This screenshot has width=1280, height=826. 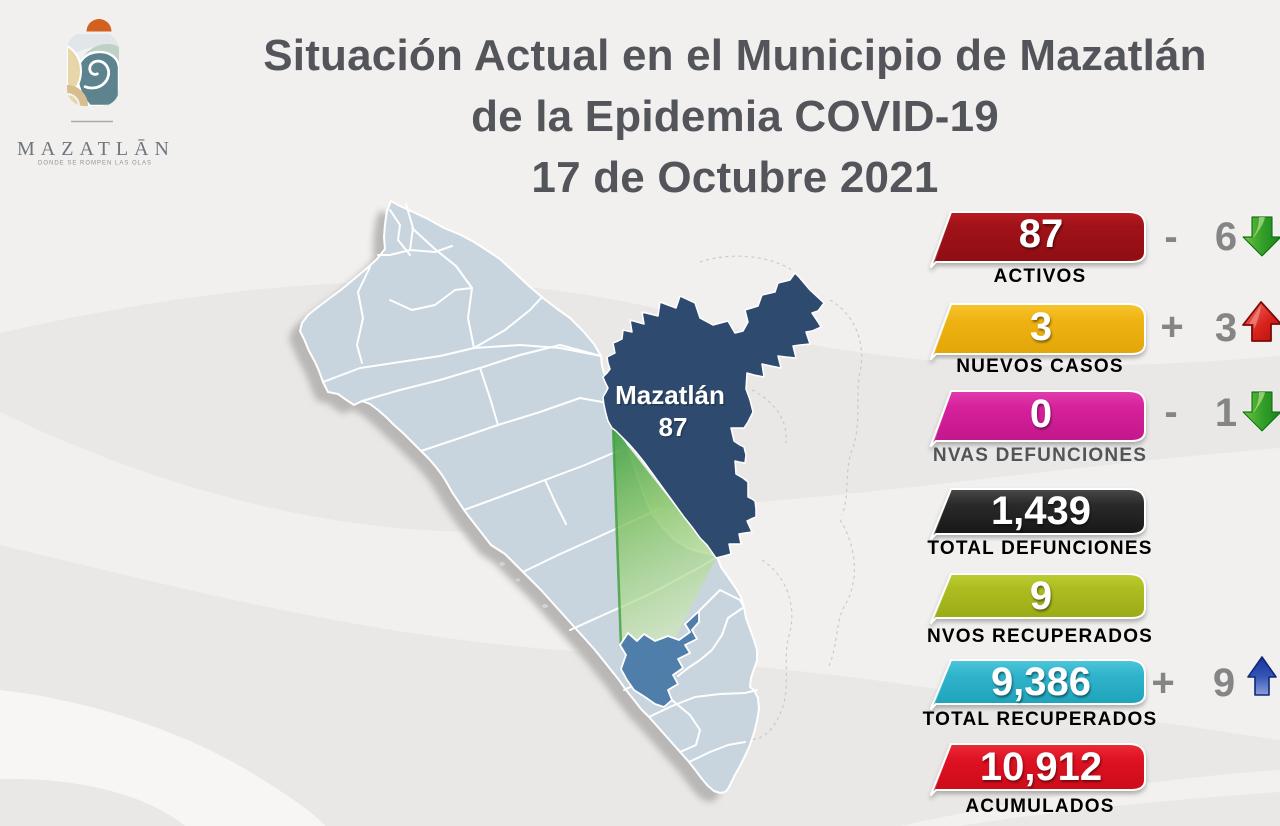 I want to click on svg-text: MAZATLĀN, so click(x=96, y=149).